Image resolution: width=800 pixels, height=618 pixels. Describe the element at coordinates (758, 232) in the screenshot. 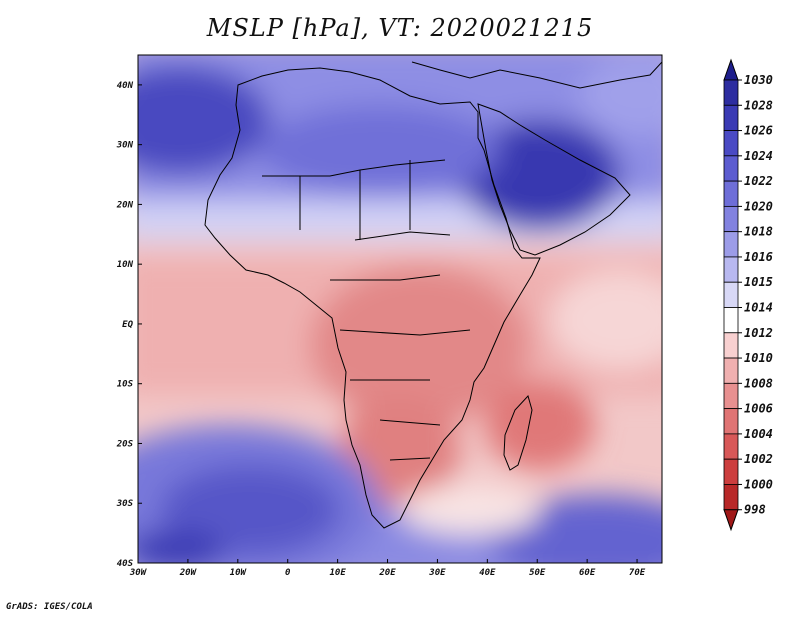

I see `colorbar-label: 1018` at that location.